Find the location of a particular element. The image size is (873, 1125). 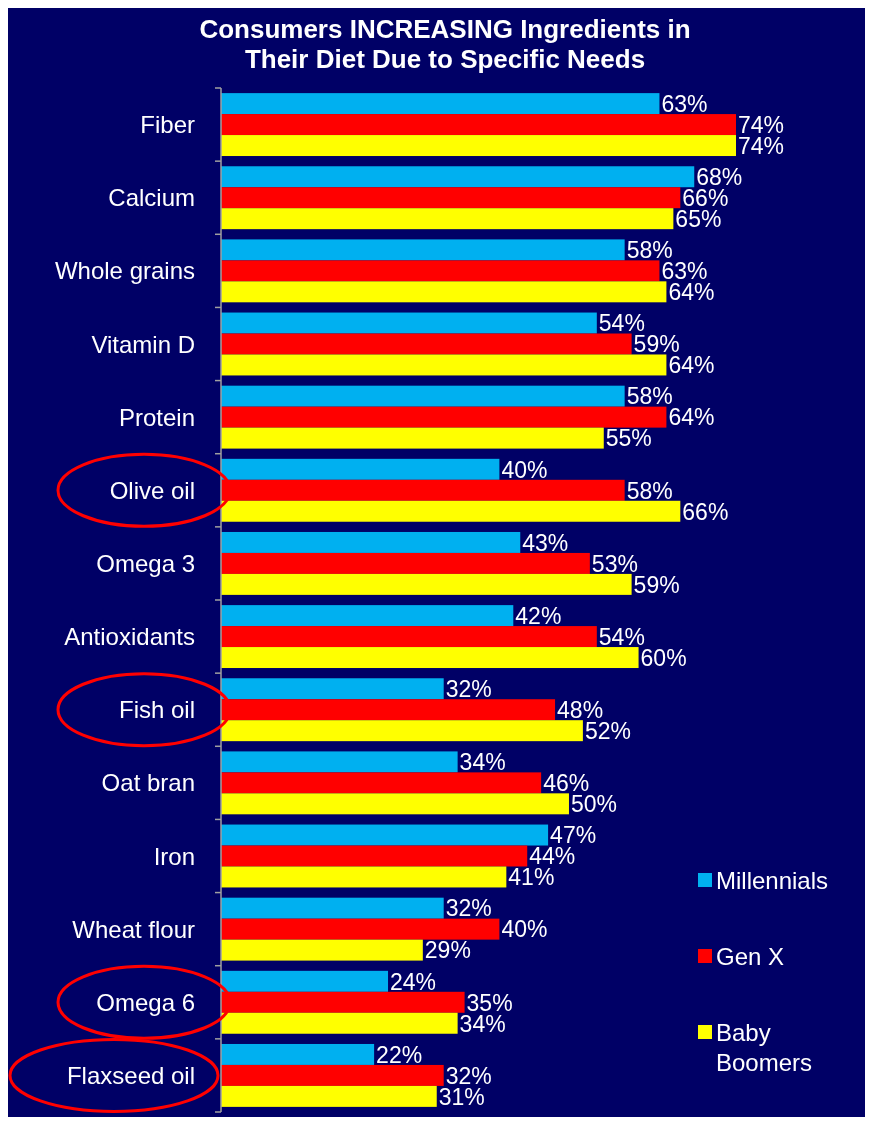

y-tick-label: Fish oil is located at coordinates (156, 710).